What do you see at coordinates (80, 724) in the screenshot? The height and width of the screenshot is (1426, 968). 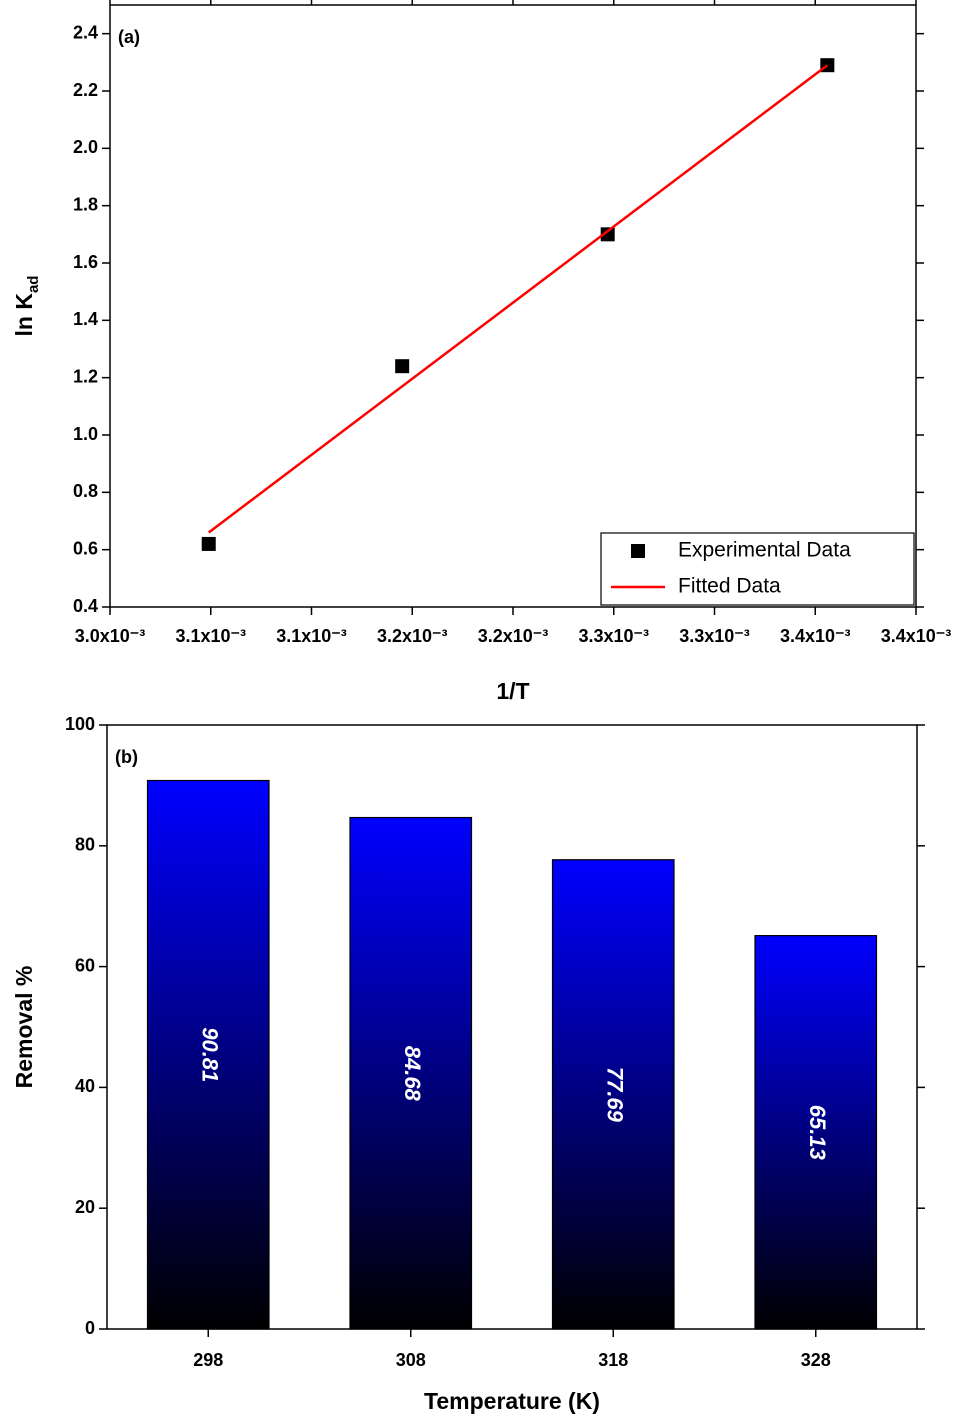 I see `y-tick-label: 100` at bounding box center [80, 724].